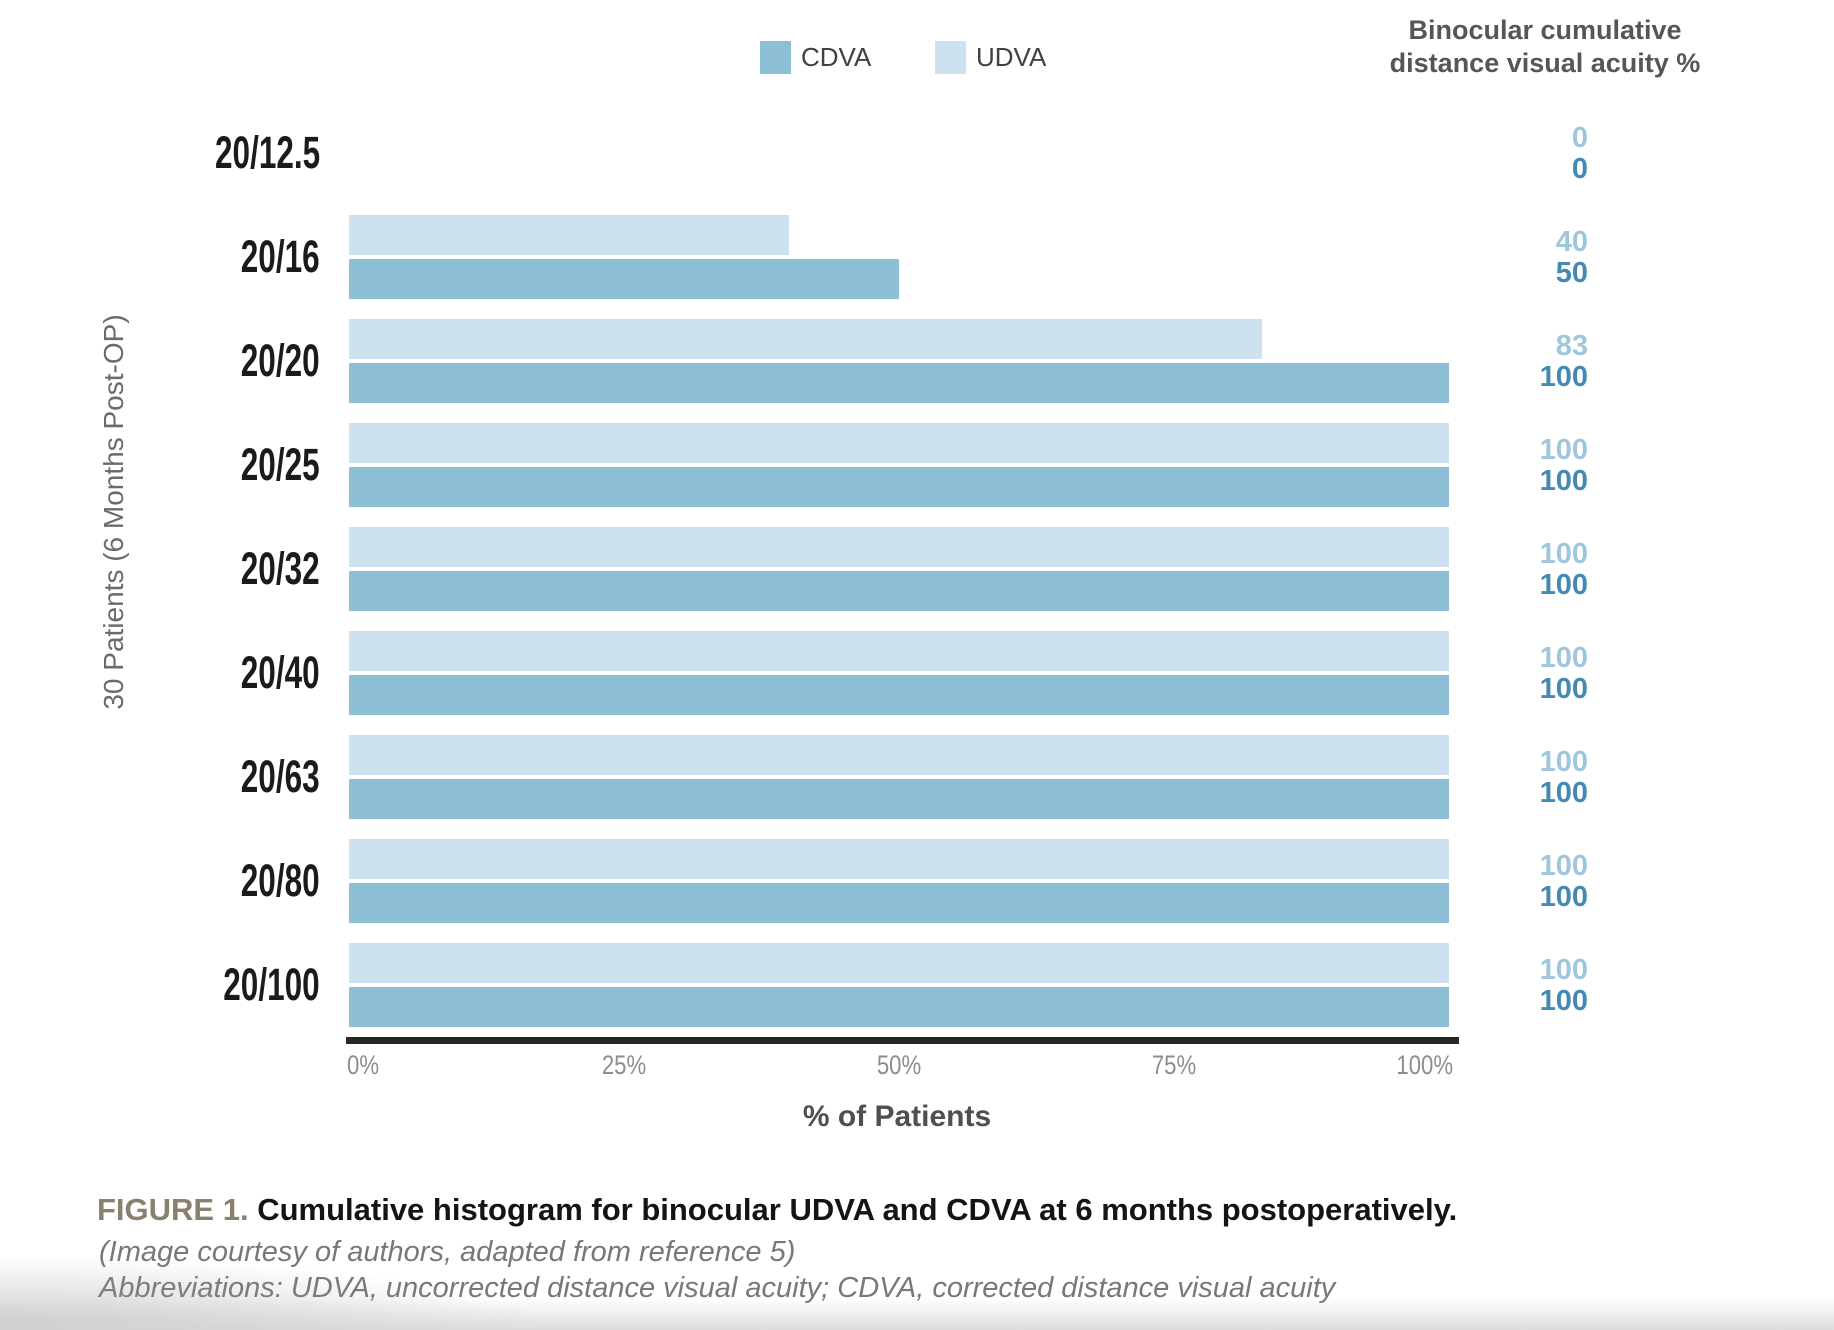 The image size is (1834, 1330). Describe the element at coordinates (917, 1314) in the screenshot. I see `page-edge-shadow` at that location.